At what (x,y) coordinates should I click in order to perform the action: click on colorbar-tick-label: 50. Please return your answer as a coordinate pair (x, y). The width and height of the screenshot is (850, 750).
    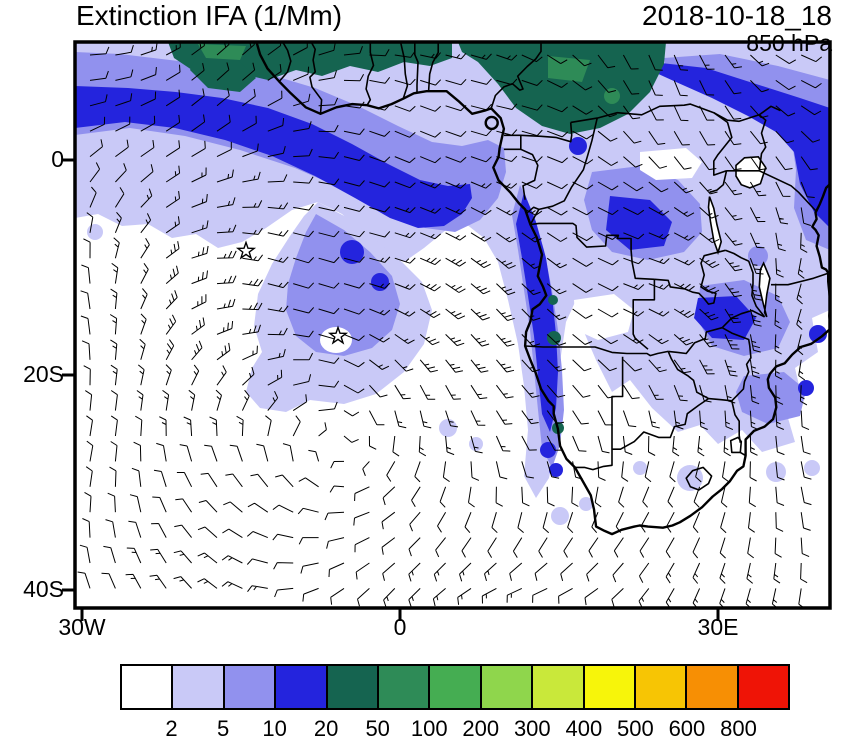
    Looking at the image, I should click on (377, 728).